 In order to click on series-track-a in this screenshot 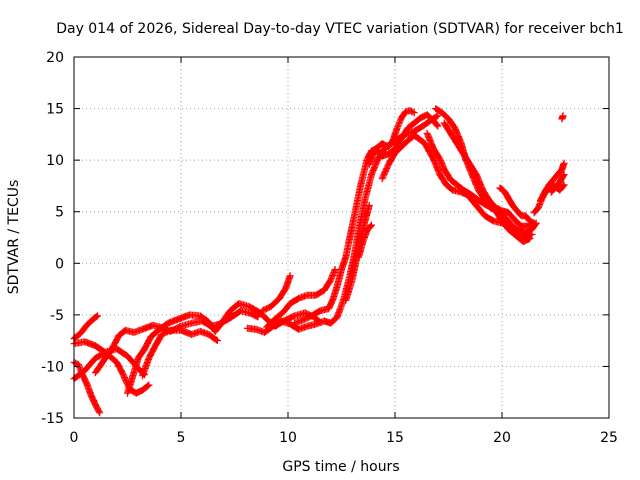, I will do `click(85, 327)`.